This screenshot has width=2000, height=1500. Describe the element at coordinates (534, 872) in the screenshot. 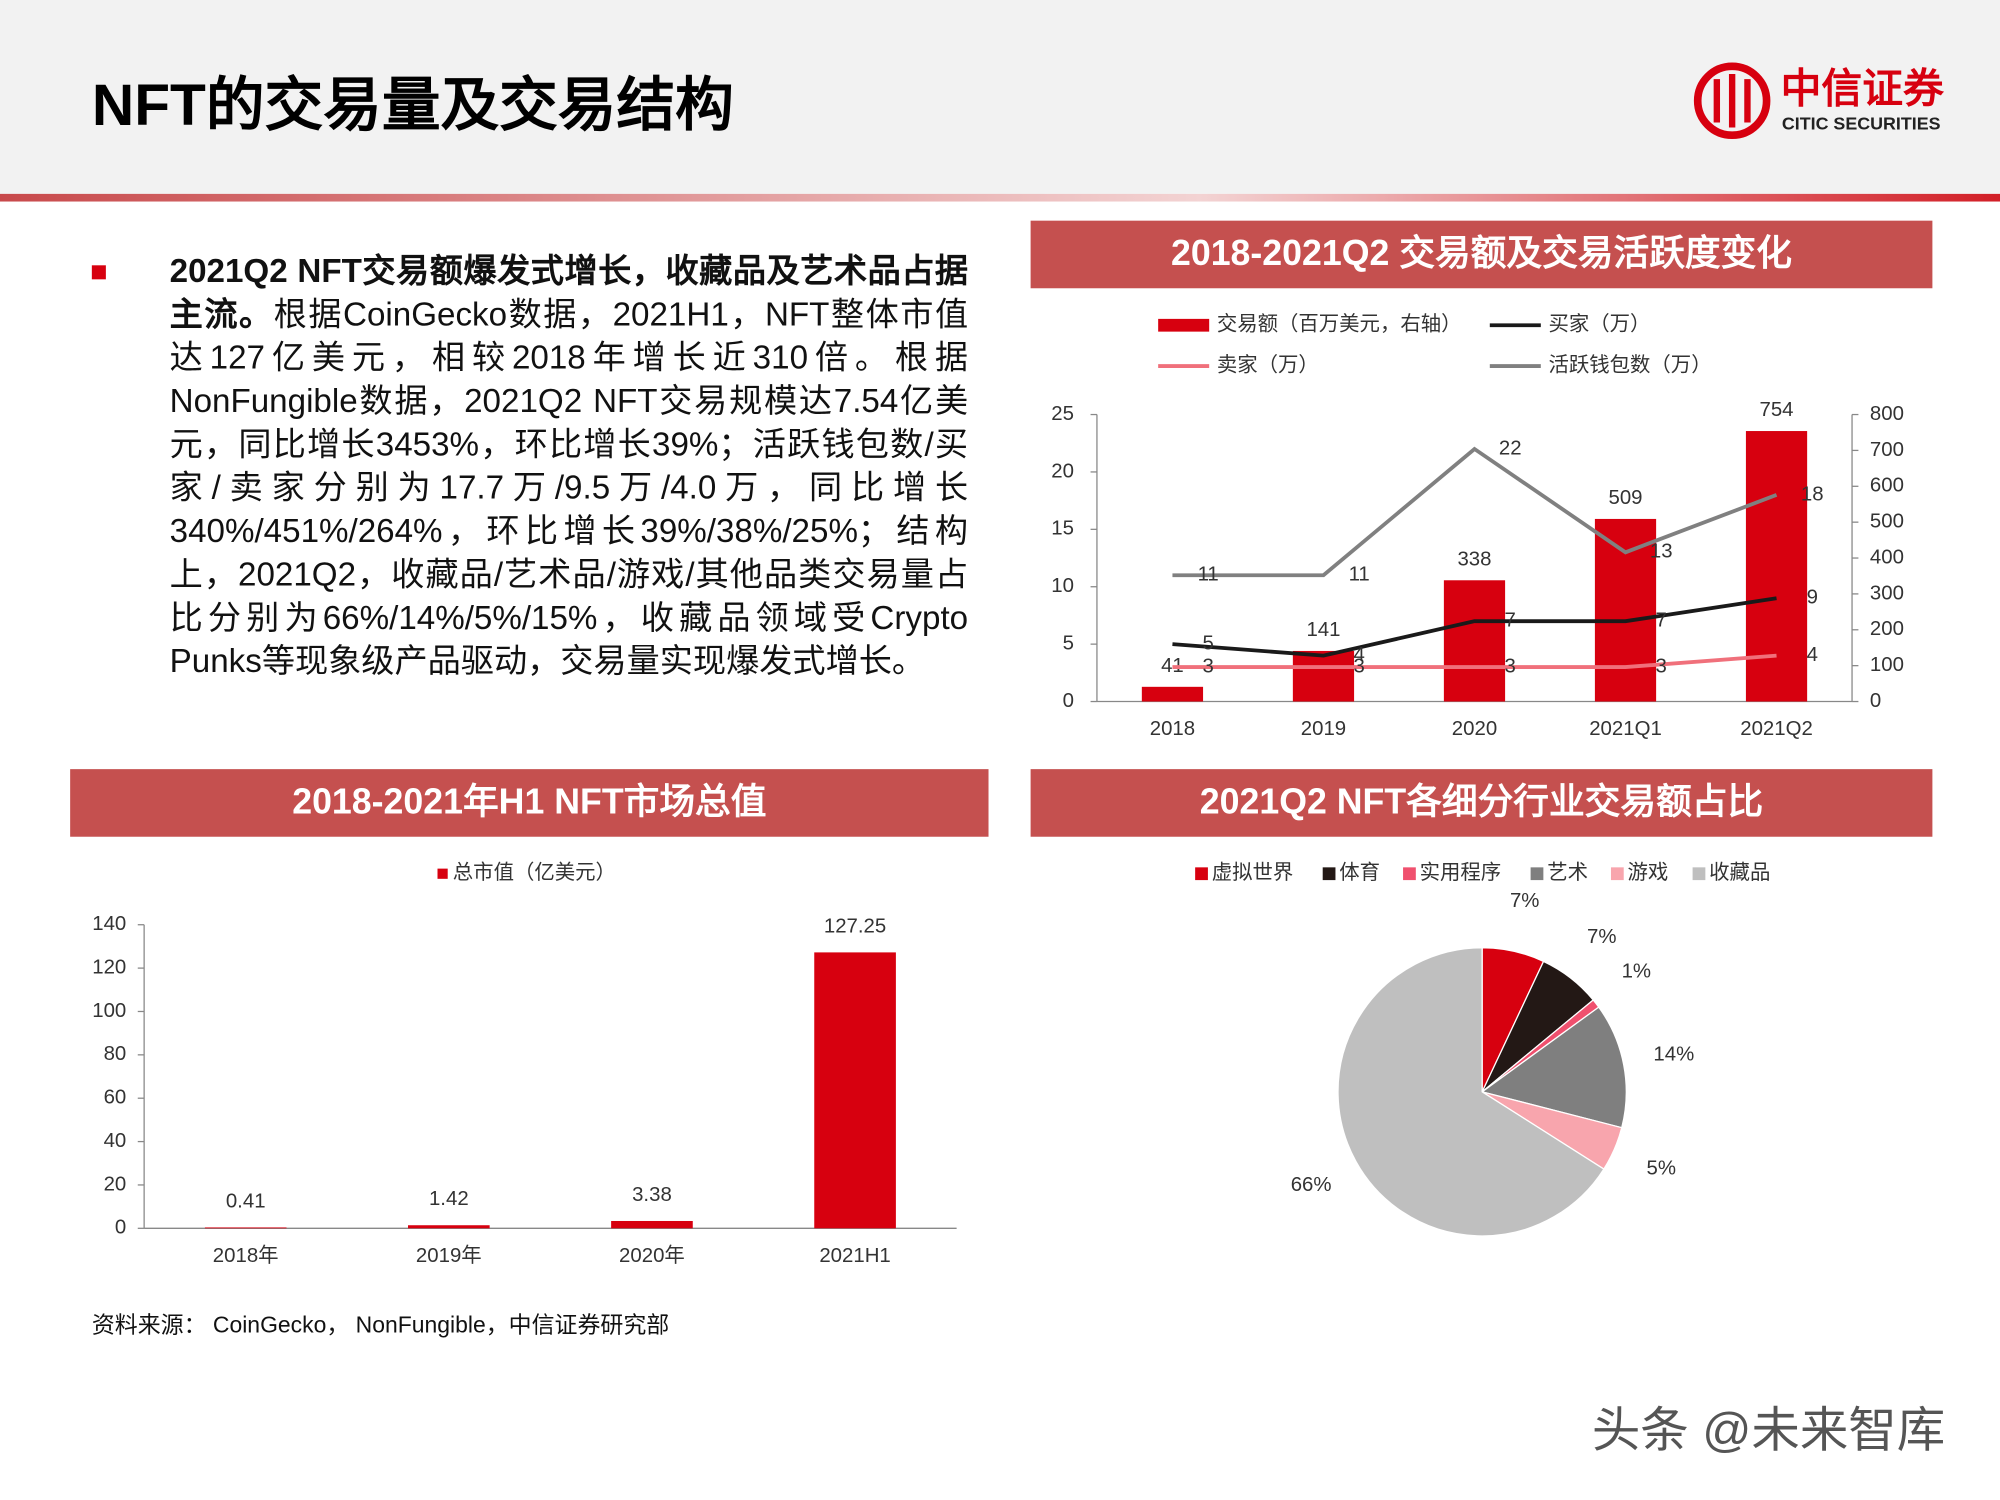

I see `legend-label: 总市值（亿美元）` at that location.